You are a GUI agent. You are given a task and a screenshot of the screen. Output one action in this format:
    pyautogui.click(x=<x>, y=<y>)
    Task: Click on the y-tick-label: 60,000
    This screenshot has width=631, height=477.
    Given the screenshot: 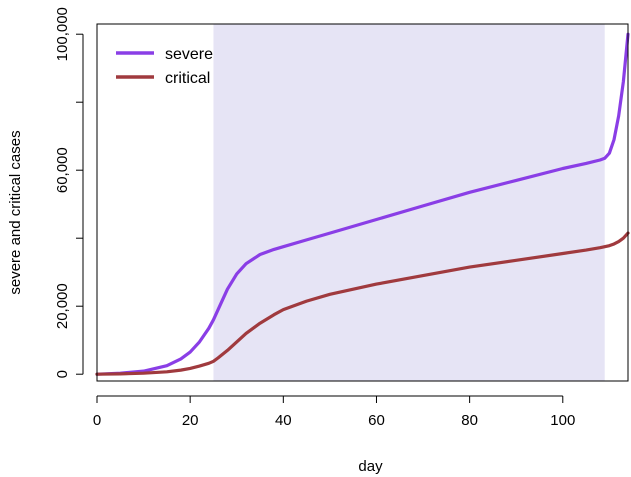 What is the action you would take?
    pyautogui.click(x=62, y=170)
    